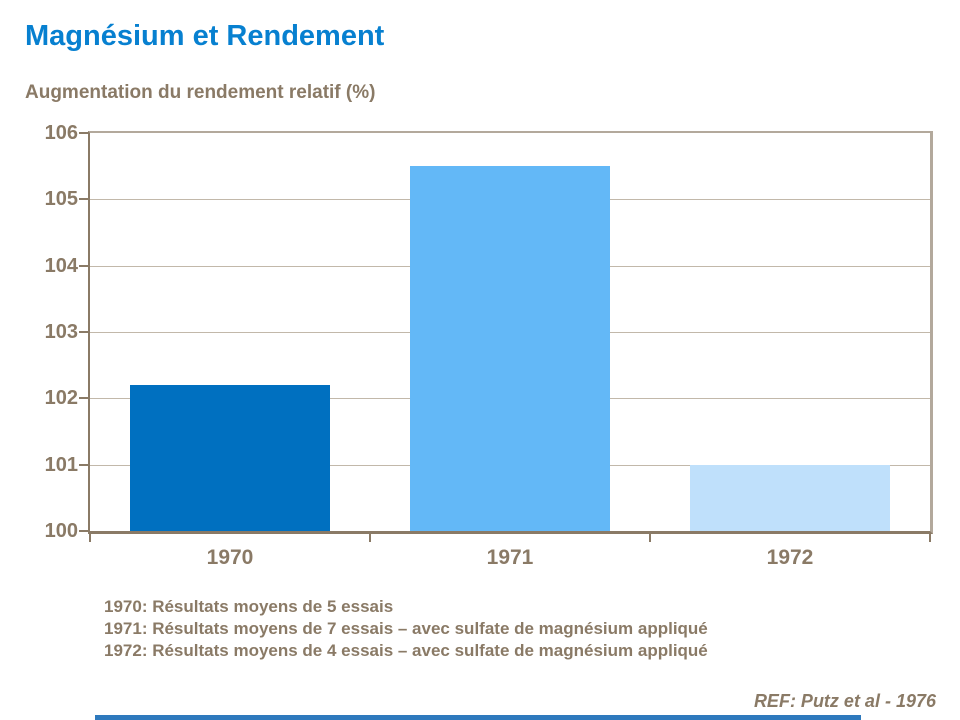 This screenshot has height=720, width=960. I want to click on footer-accent-bar, so click(478, 717).